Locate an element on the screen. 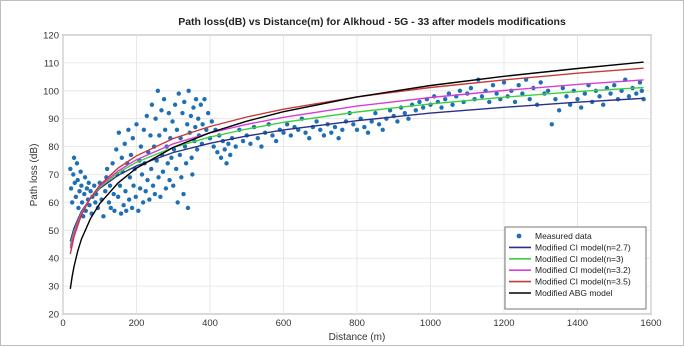  y-tick-label: 70 is located at coordinates (53, 175).